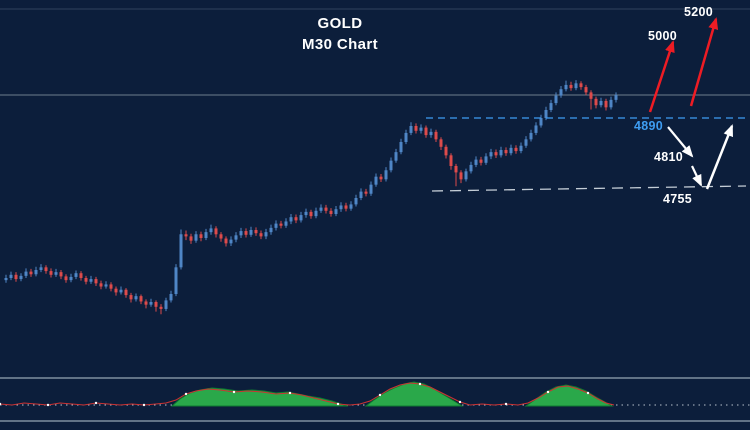 Image resolution: width=750 pixels, height=430 pixels. Describe the element at coordinates (340, 44) in the screenshot. I see `chart-title-timeframe: M30 Chart` at that location.